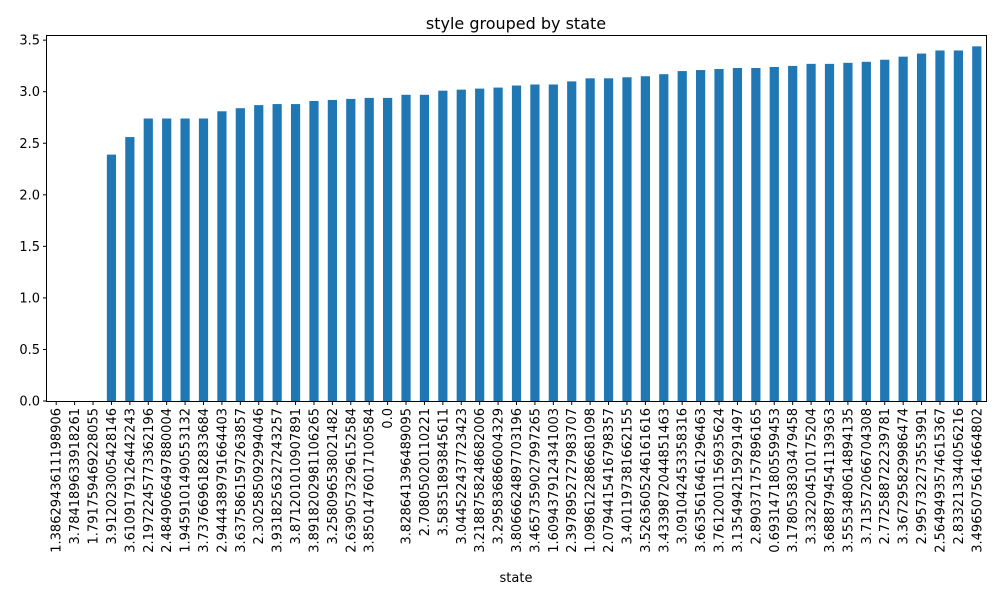 The height and width of the screenshot is (604, 1000). What do you see at coordinates (720, 480) in the screenshot?
I see `x-tick-label: 3.7612001156935624` at bounding box center [720, 480].